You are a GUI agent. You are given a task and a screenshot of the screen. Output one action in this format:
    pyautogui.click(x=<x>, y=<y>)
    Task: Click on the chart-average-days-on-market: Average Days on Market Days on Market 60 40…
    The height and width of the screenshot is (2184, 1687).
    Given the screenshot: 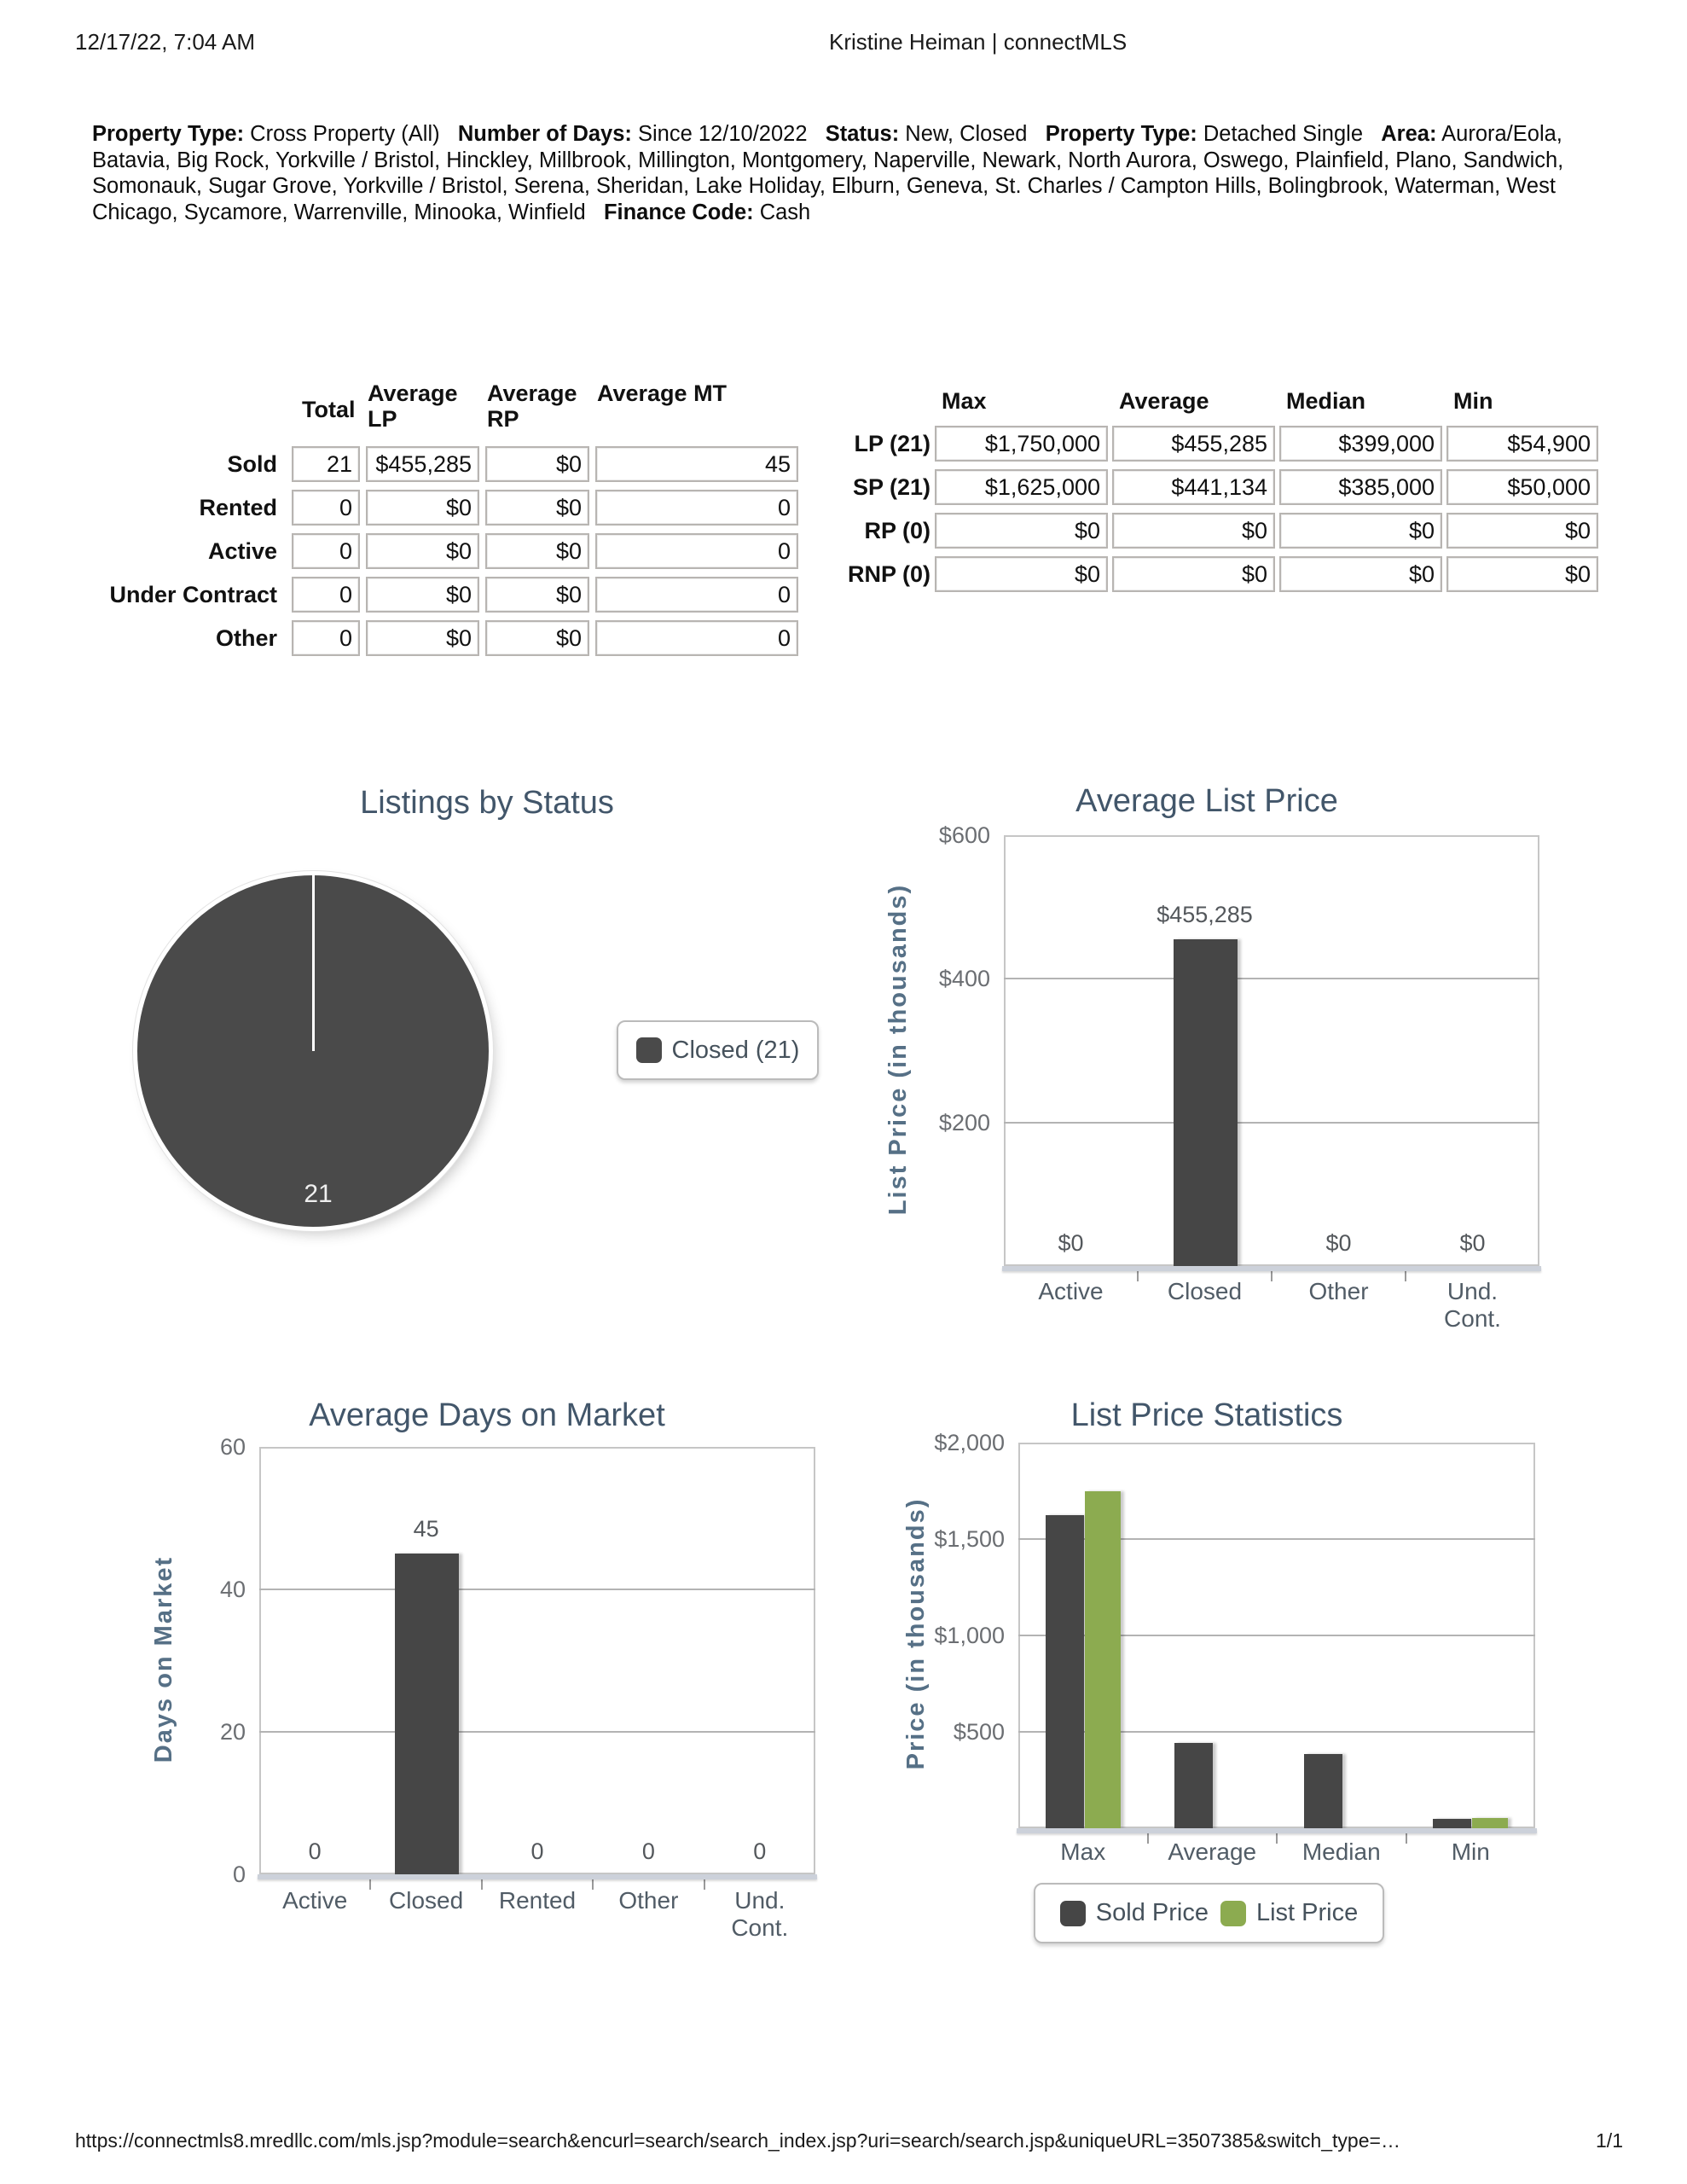 What is the action you would take?
    pyautogui.click(x=465, y=1698)
    